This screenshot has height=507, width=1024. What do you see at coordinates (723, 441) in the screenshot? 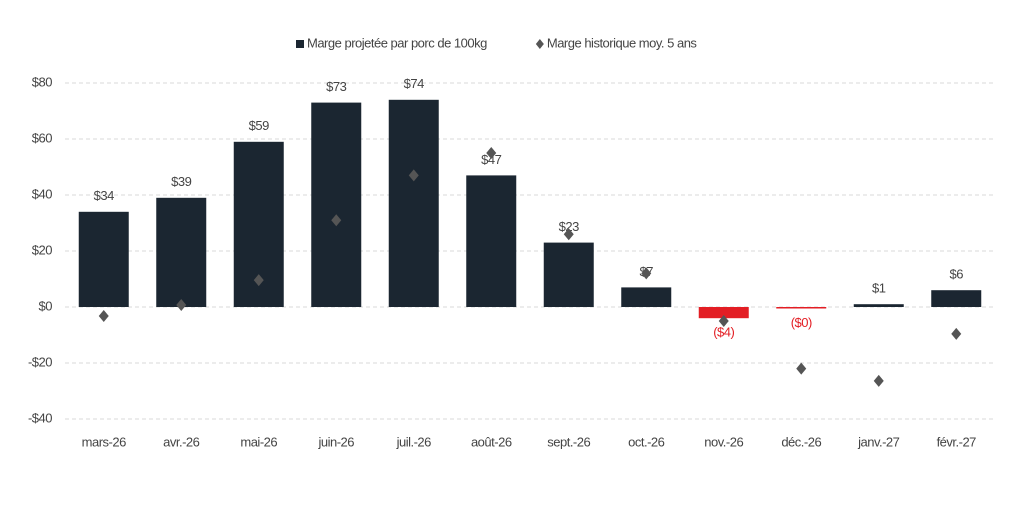
I see `x-tick-label: nov.-26` at bounding box center [723, 441].